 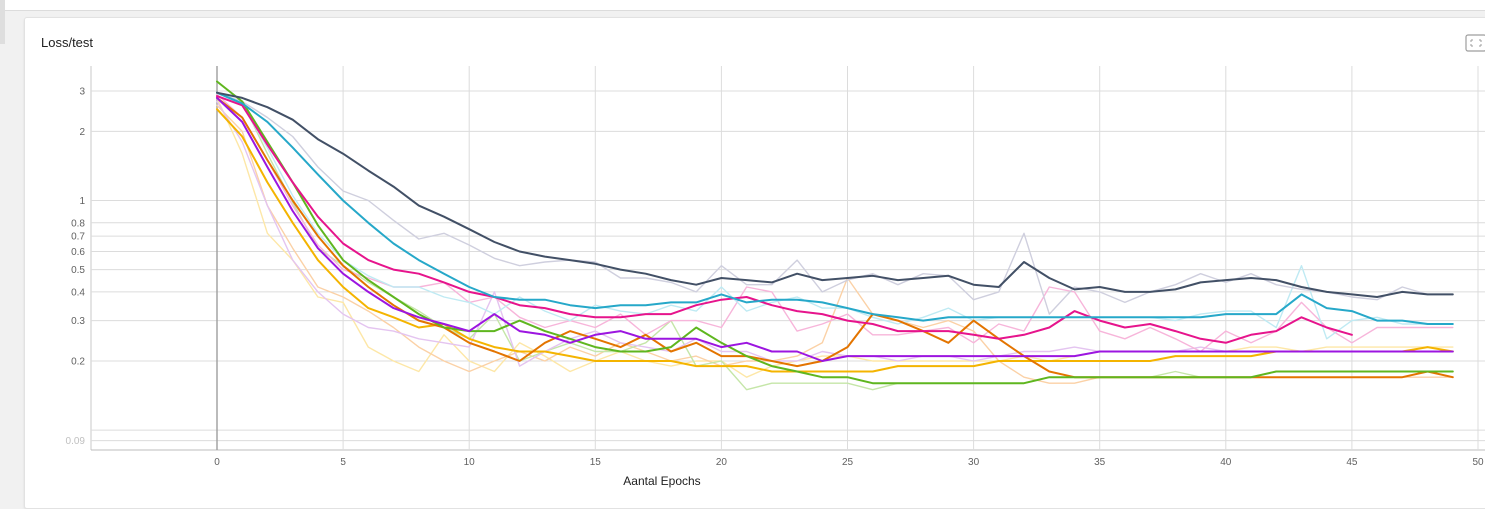 I want to click on fit-domain-icon, so click(x=1475, y=43).